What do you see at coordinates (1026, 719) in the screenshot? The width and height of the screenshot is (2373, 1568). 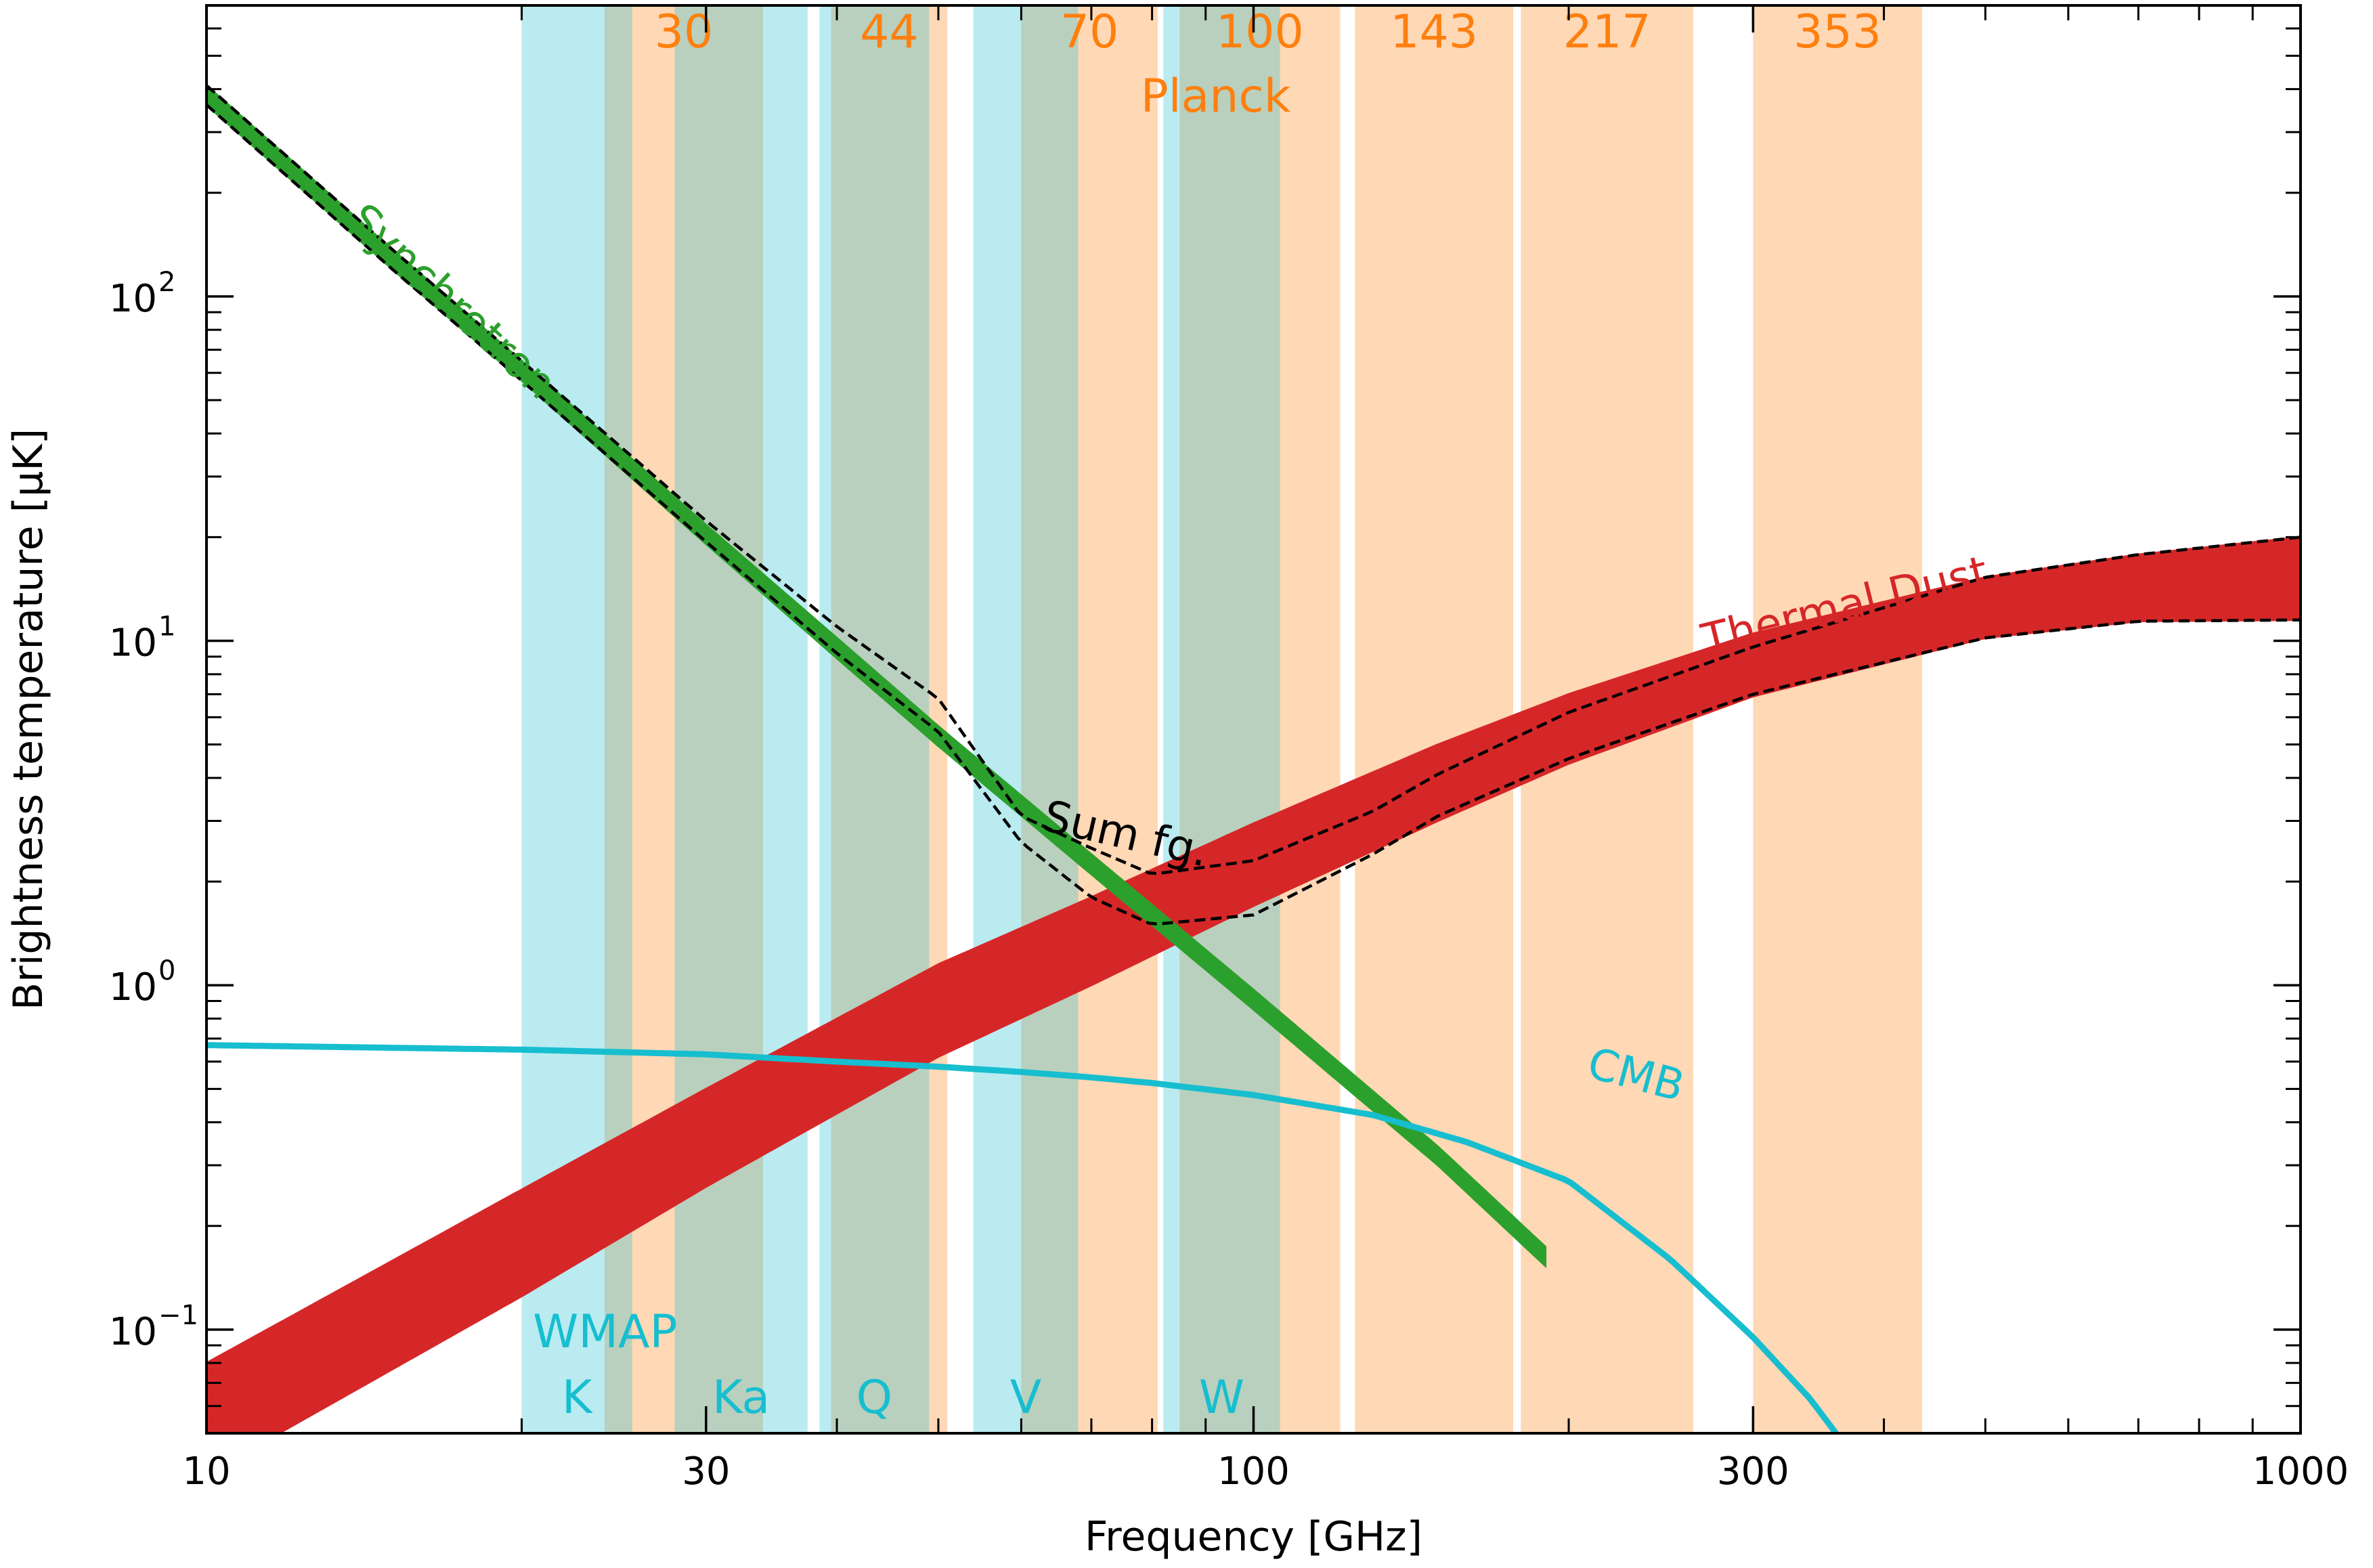 I see `wmap-band-v` at bounding box center [1026, 719].